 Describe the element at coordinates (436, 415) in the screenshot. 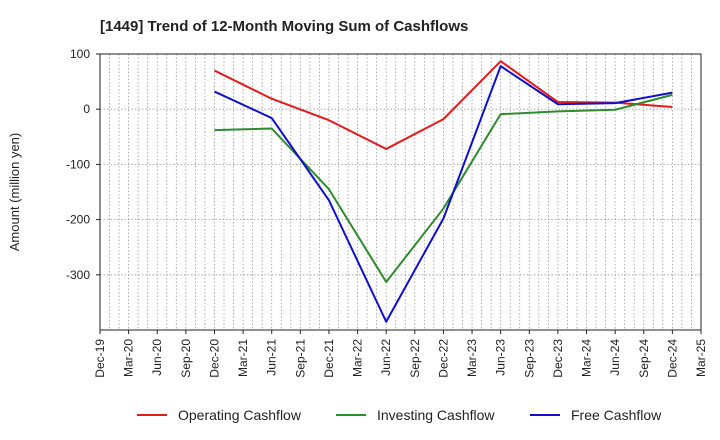

I see `legend-label: Investing Cashflow` at that location.